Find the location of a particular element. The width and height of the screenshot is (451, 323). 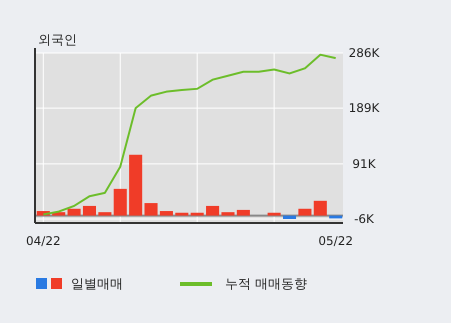

y-tick-label: 91K is located at coordinates (364, 163).